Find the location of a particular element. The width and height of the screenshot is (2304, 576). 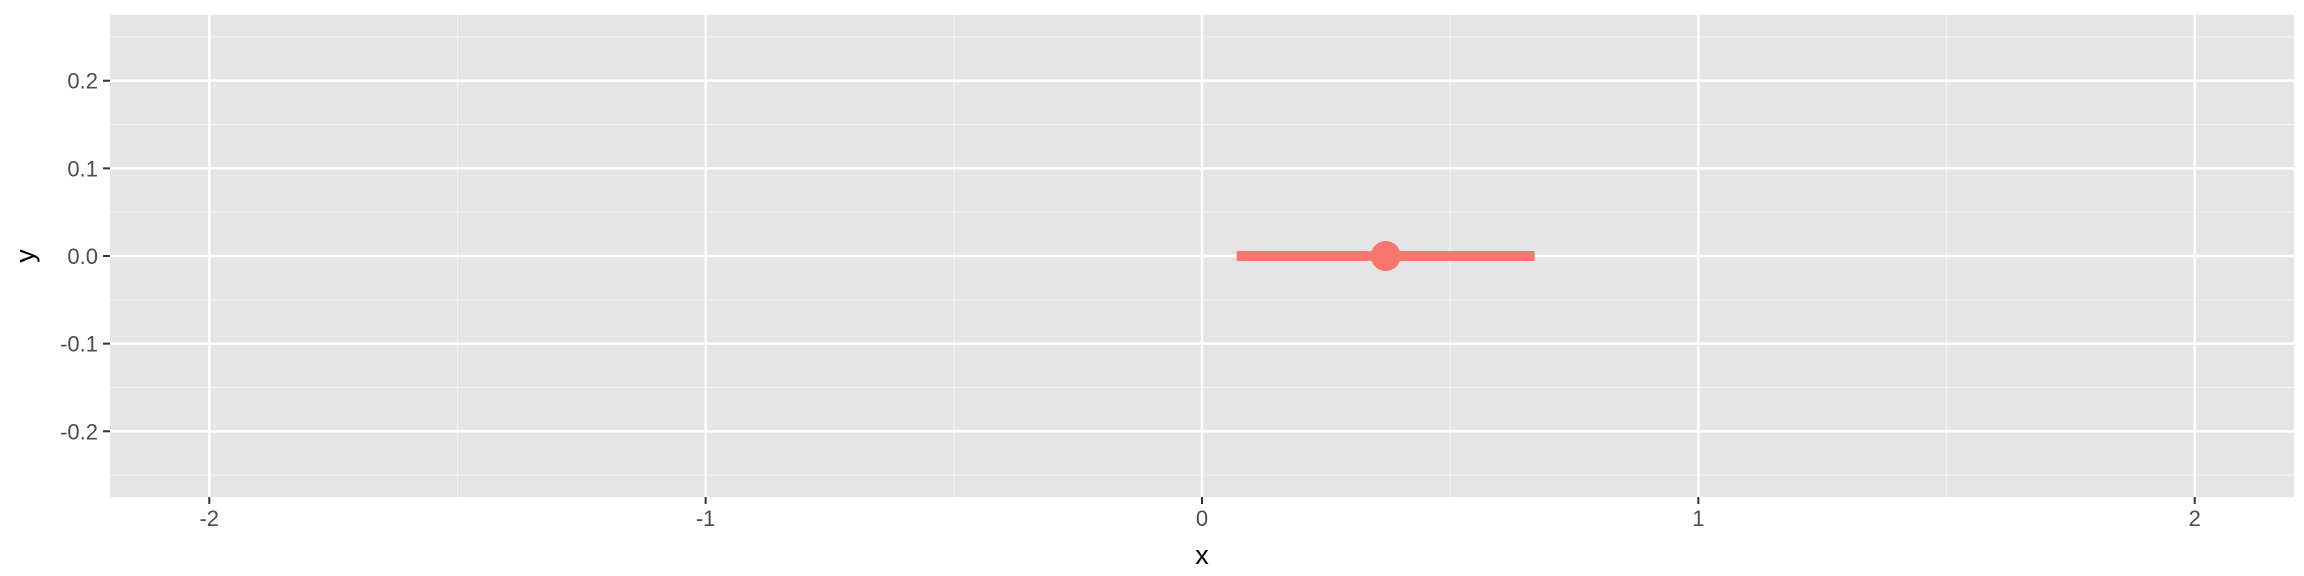

y-tick-label: 0.2 is located at coordinates (82, 81).